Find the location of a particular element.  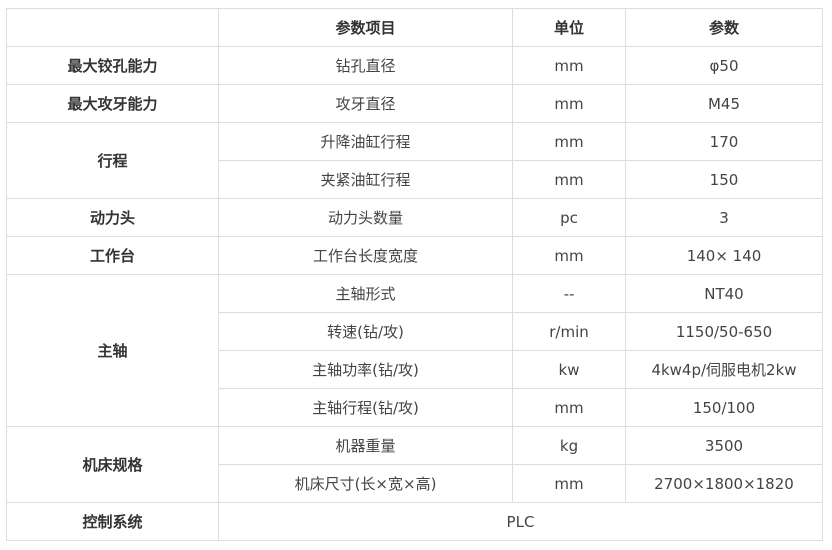

table-row: 主轴功率(钻/攻) kw 4kw4p/伺服电机2kw is located at coordinates (415, 369).